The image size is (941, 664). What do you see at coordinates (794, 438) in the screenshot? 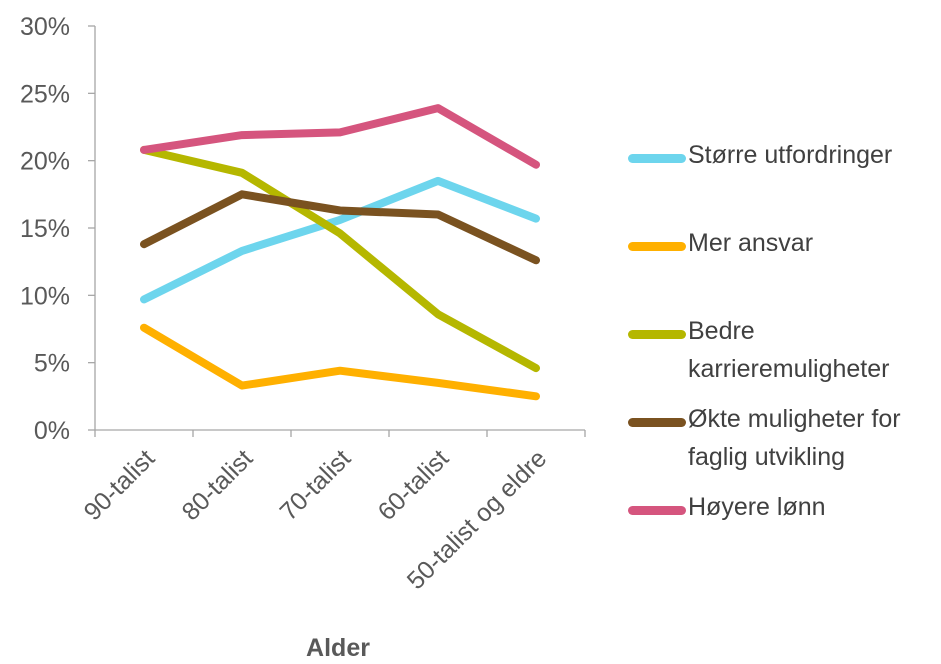
I see `legend-label: Økte muligheter for faglig utvikling` at bounding box center [794, 438].